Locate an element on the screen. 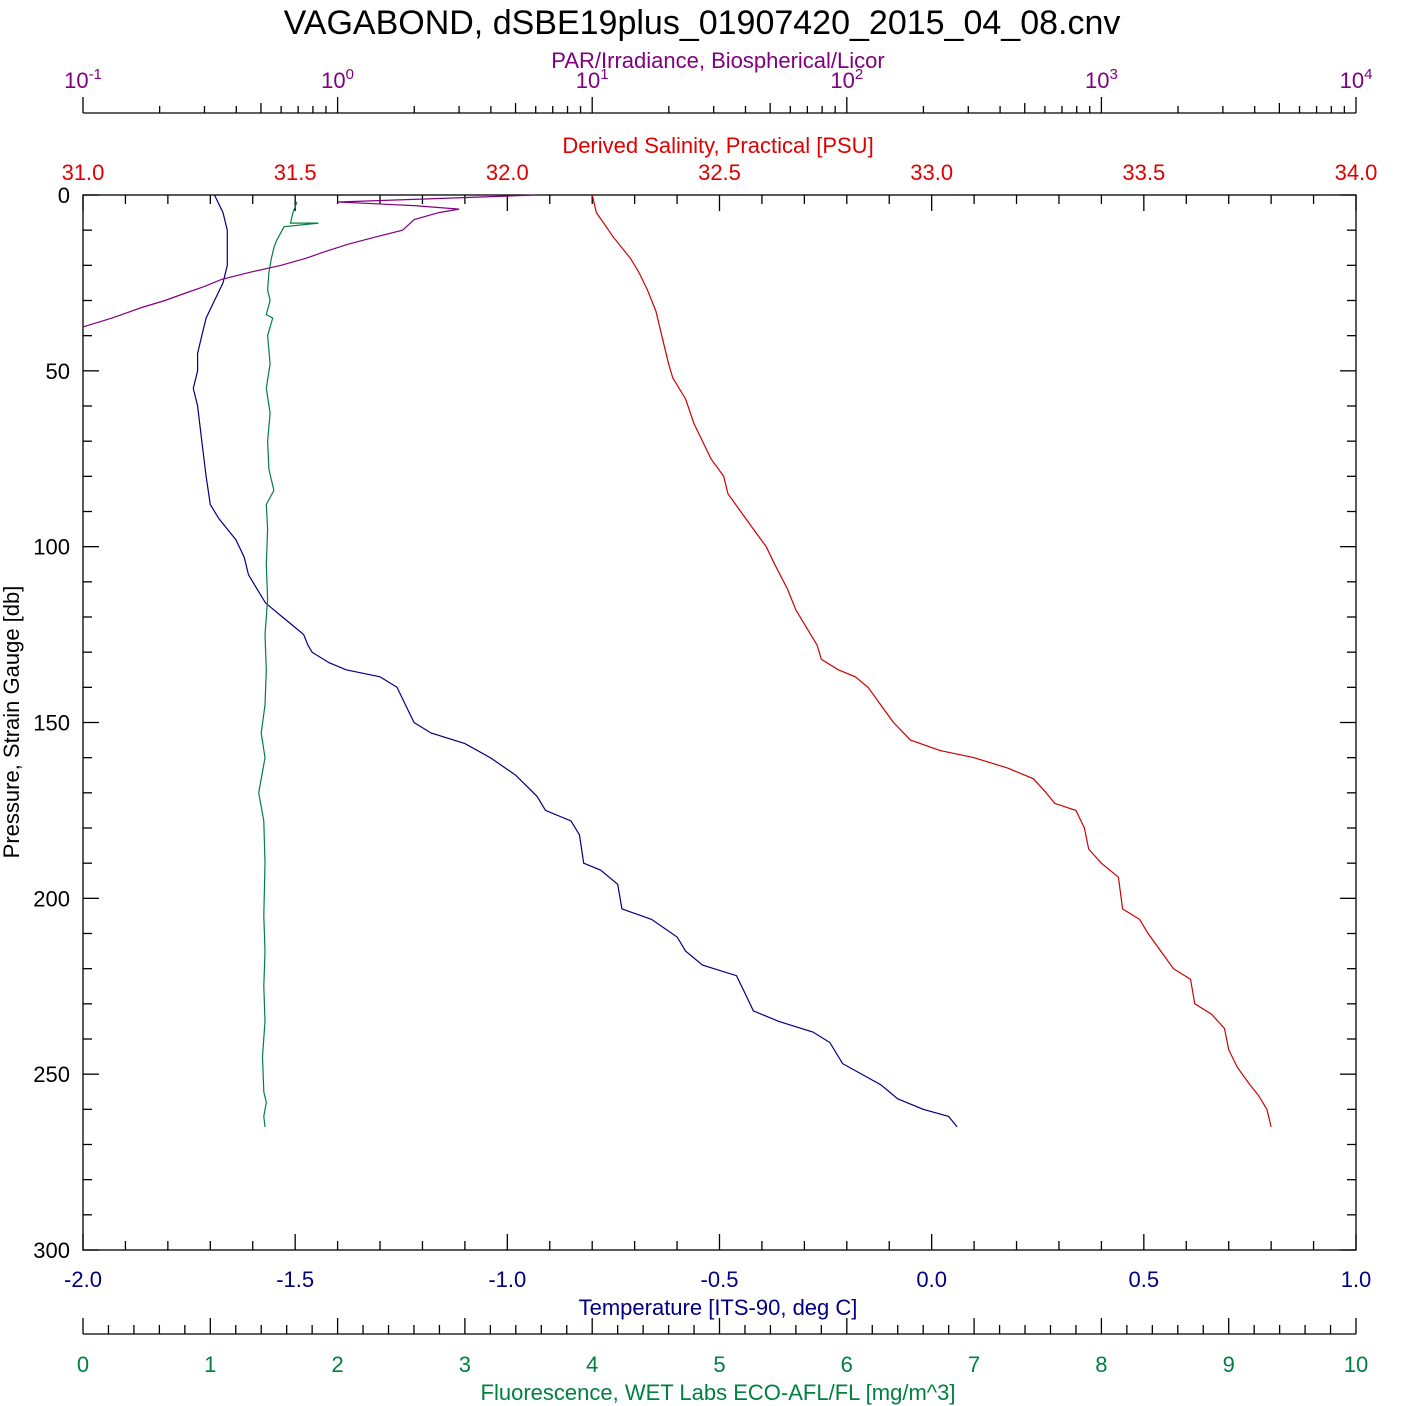 Image resolution: width=1404 pixels, height=1406 pixels. pressure-tick-label: 50 is located at coordinates (58, 371).